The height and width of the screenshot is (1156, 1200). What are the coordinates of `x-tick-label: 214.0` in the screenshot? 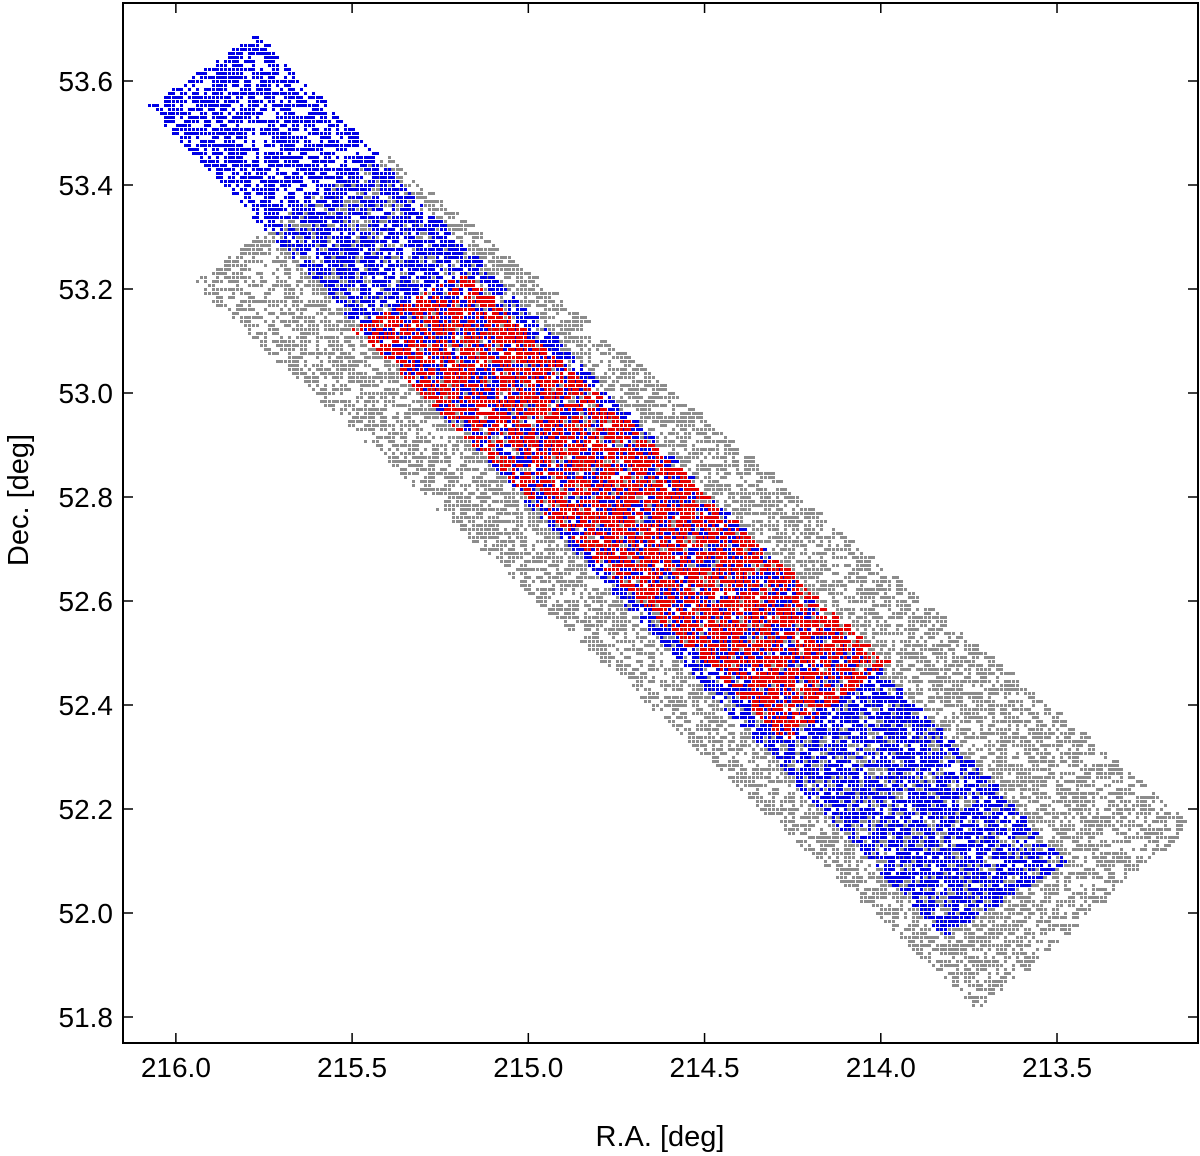 It's located at (881, 1067).